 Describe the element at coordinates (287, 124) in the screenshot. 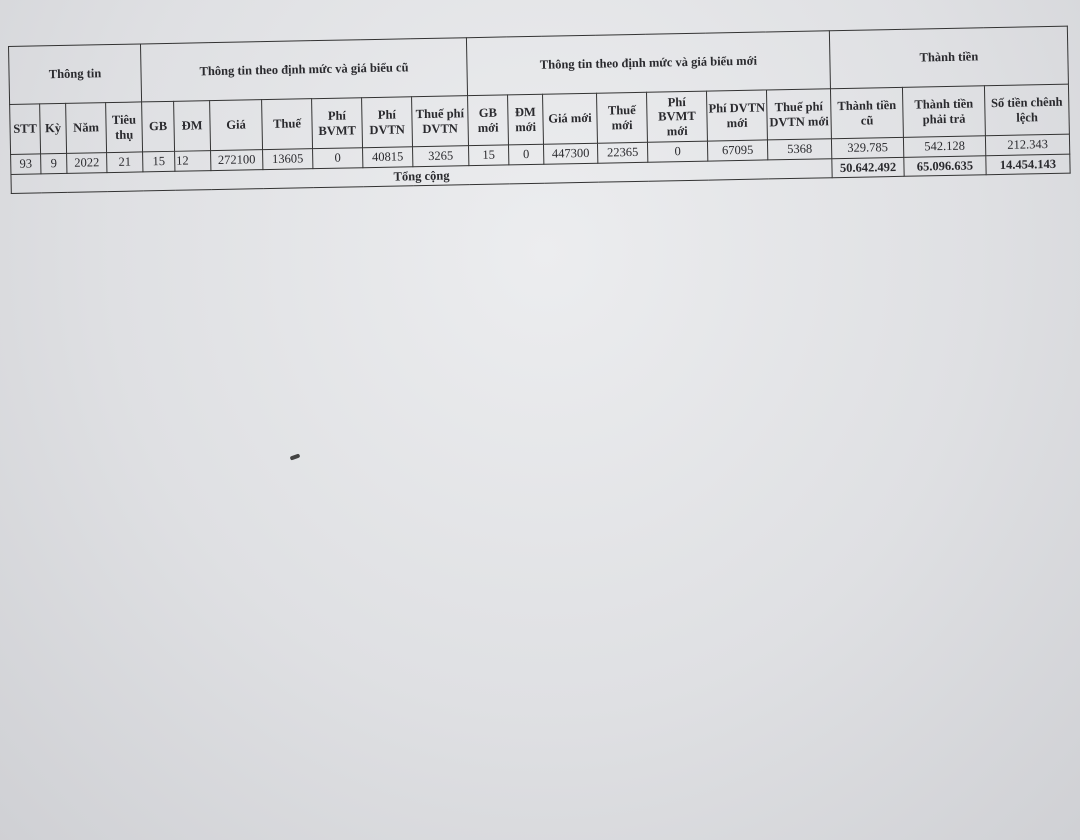

I see `column-header: Thuế` at that location.